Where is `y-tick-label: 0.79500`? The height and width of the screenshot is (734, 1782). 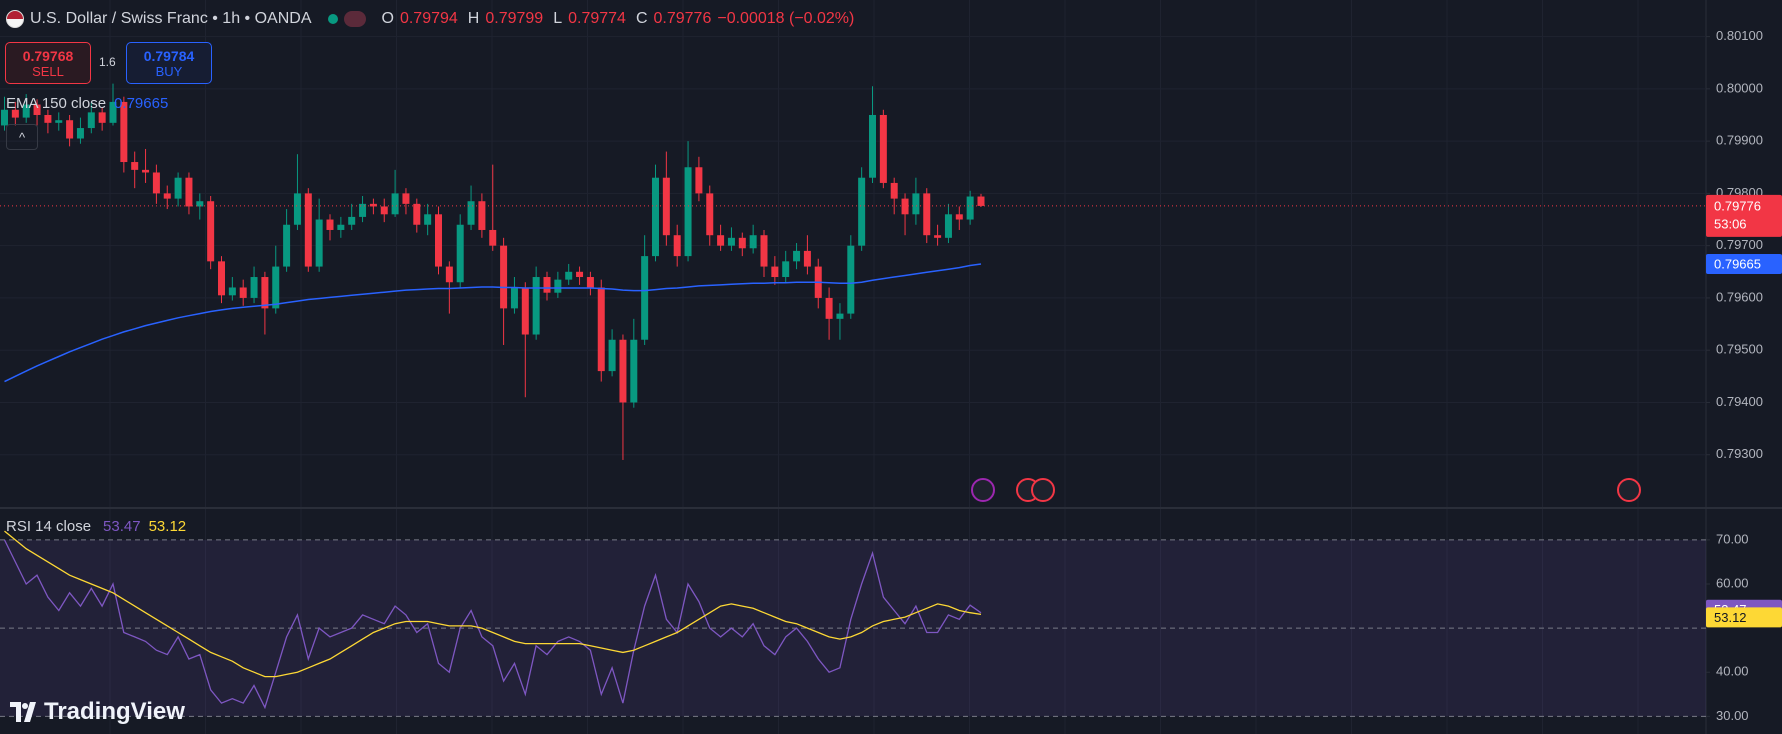 y-tick-label: 0.79500 is located at coordinates (1739, 349).